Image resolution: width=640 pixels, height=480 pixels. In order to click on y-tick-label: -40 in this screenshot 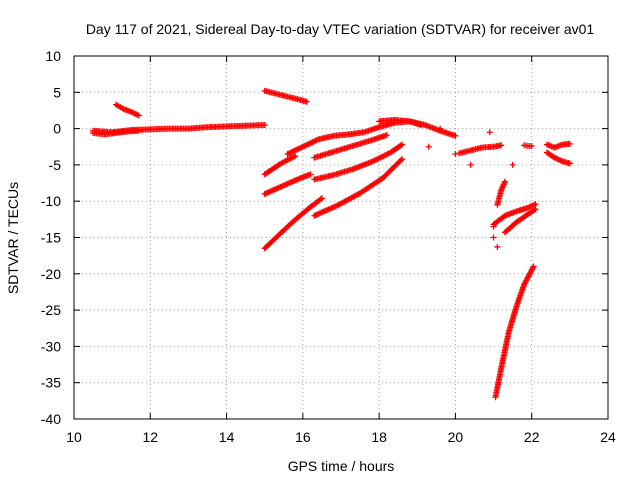, I will do `click(51, 419)`.